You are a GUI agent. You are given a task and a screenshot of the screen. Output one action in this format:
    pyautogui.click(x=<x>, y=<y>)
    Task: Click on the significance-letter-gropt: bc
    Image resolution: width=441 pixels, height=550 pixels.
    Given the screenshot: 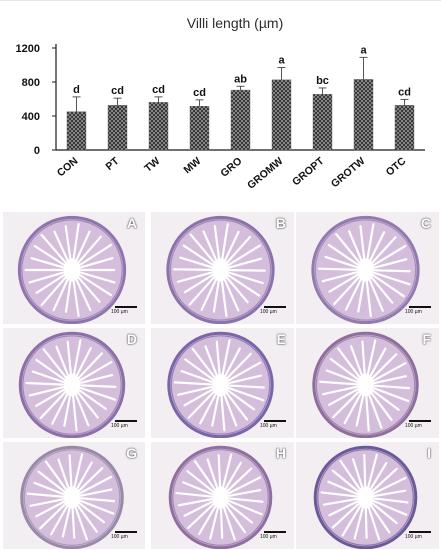 What is the action you would take?
    pyautogui.click(x=322, y=81)
    